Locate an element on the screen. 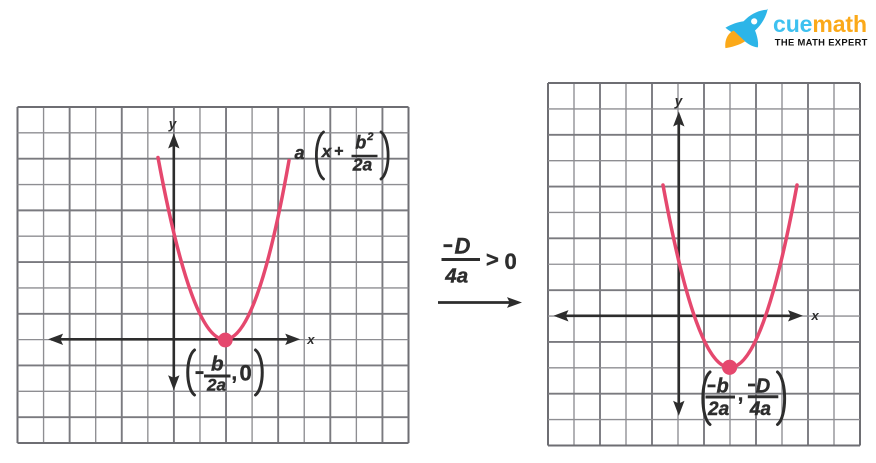 Image resolution: width=876 pixels, height=463 pixels. svg-text: THE MATH EXPERT is located at coordinates (821, 41).